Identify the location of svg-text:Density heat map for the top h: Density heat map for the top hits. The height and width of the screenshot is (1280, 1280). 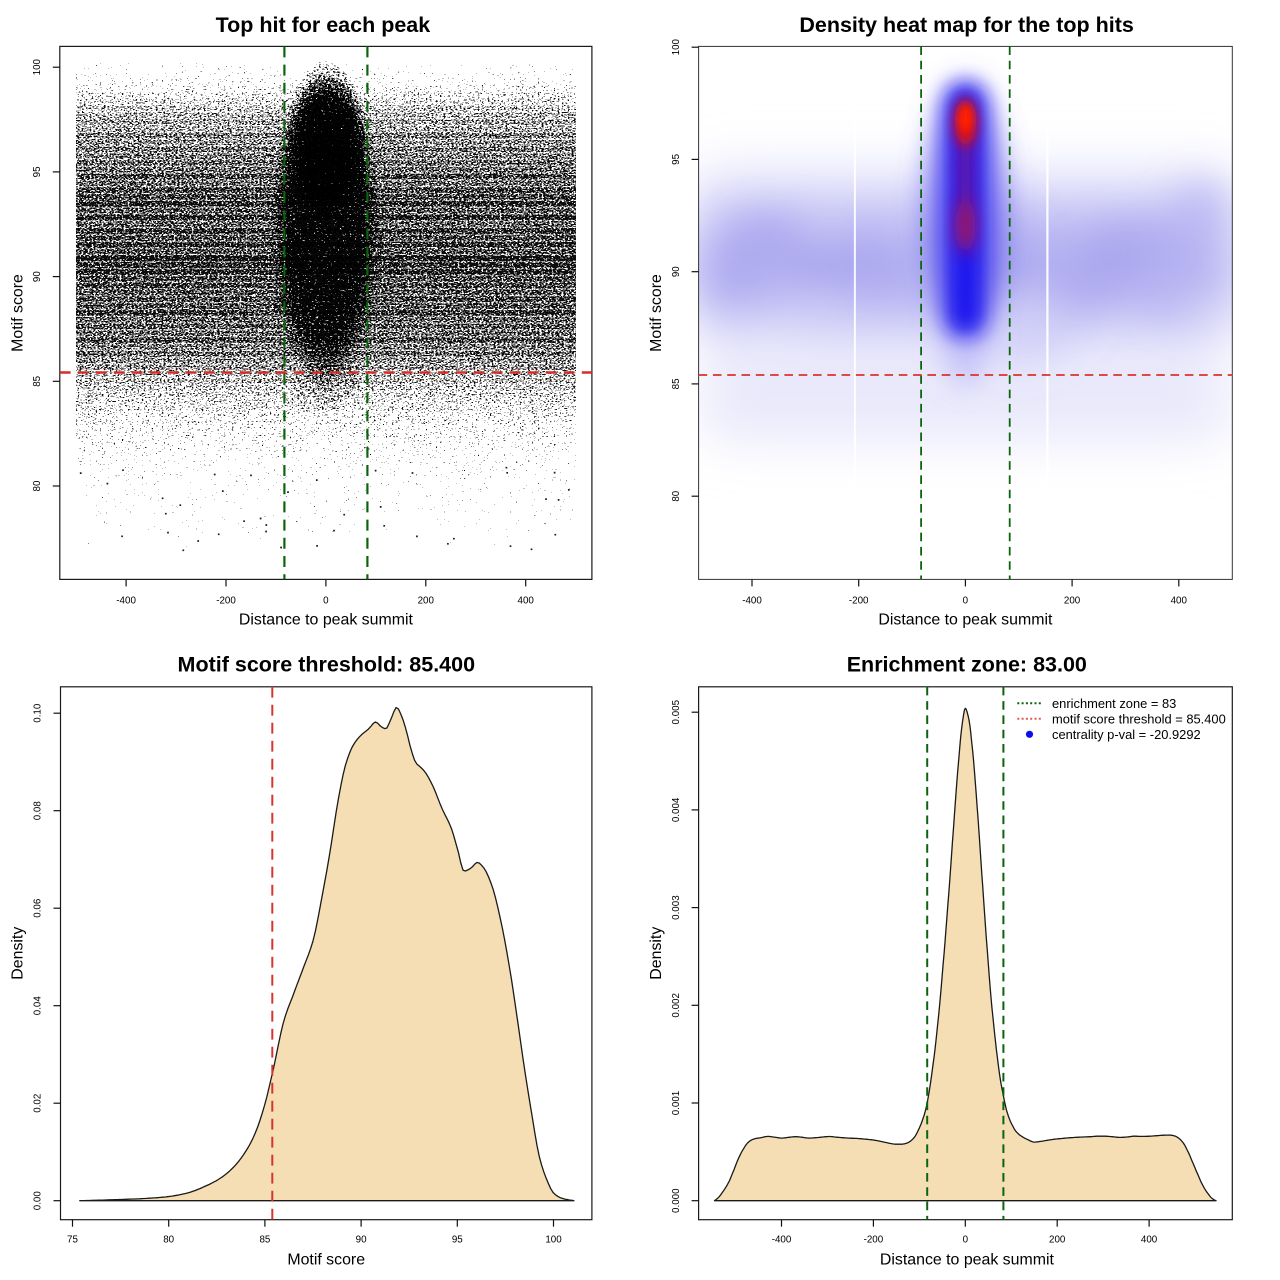
(966, 25).